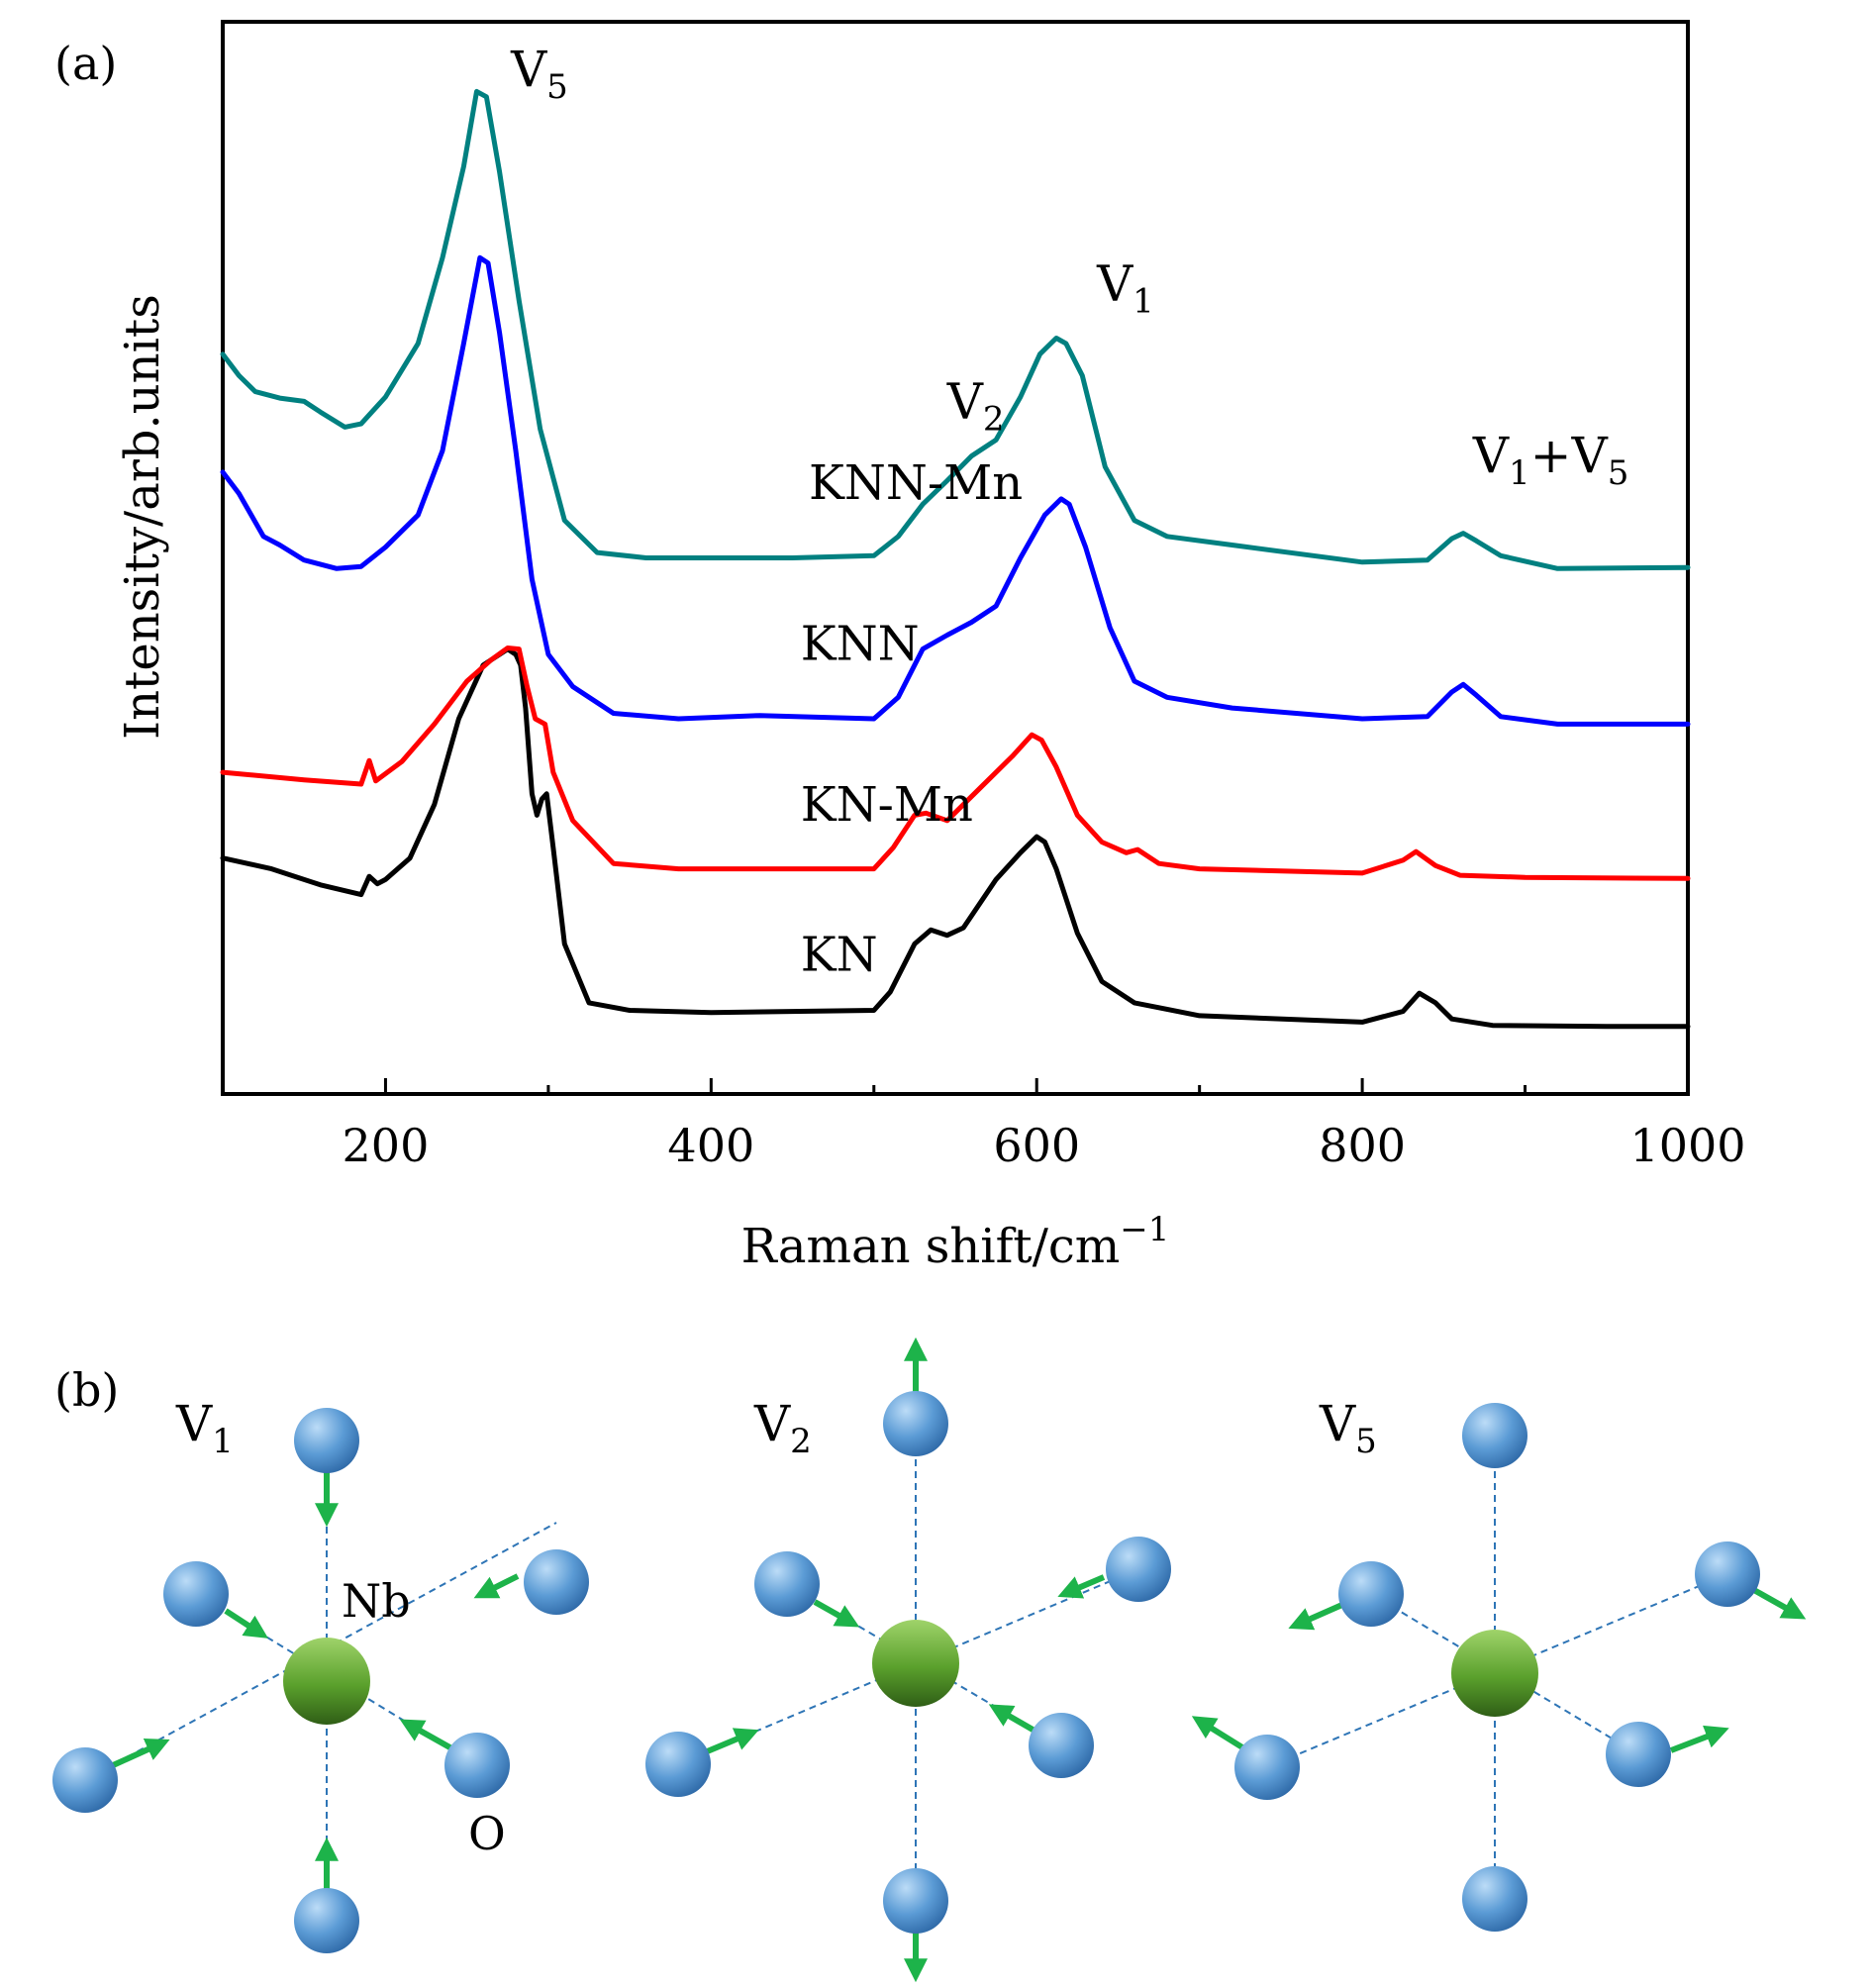 The image size is (1871, 1988). I want to click on x-tick-label: 200, so click(386, 1145).